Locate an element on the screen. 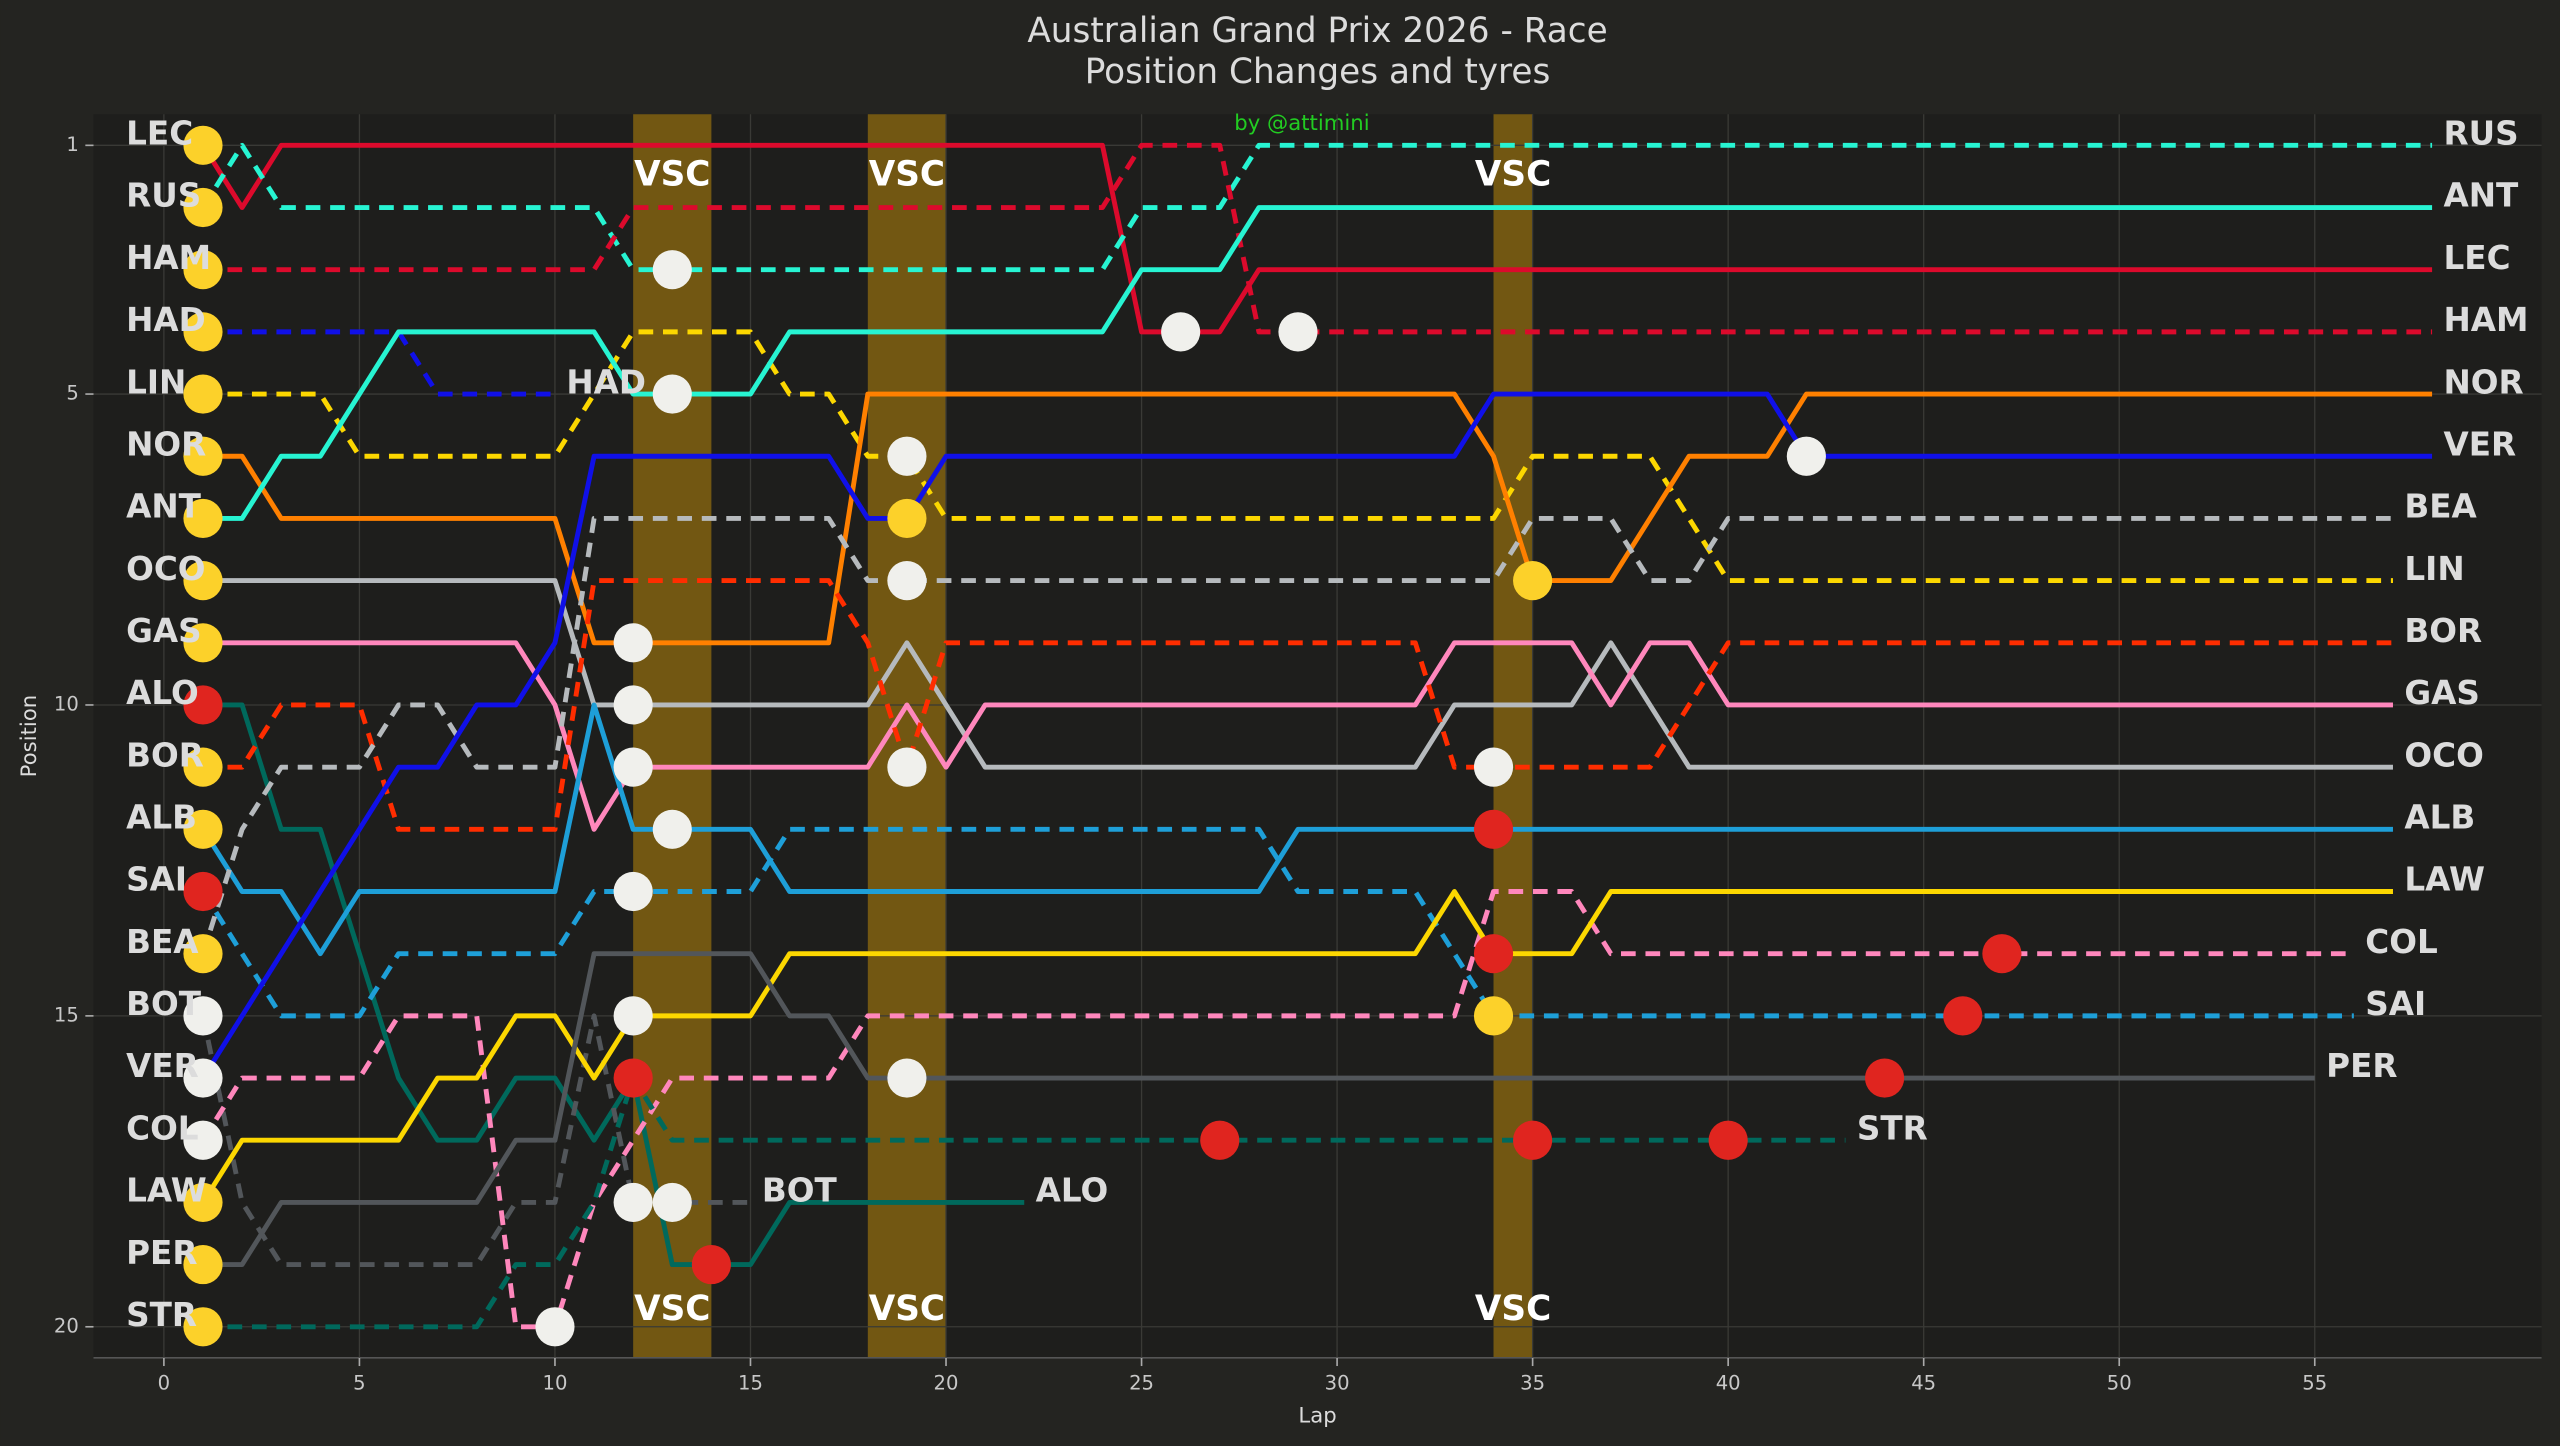 The height and width of the screenshot is (1446, 2560). start-label: LIN is located at coordinates (156, 382).